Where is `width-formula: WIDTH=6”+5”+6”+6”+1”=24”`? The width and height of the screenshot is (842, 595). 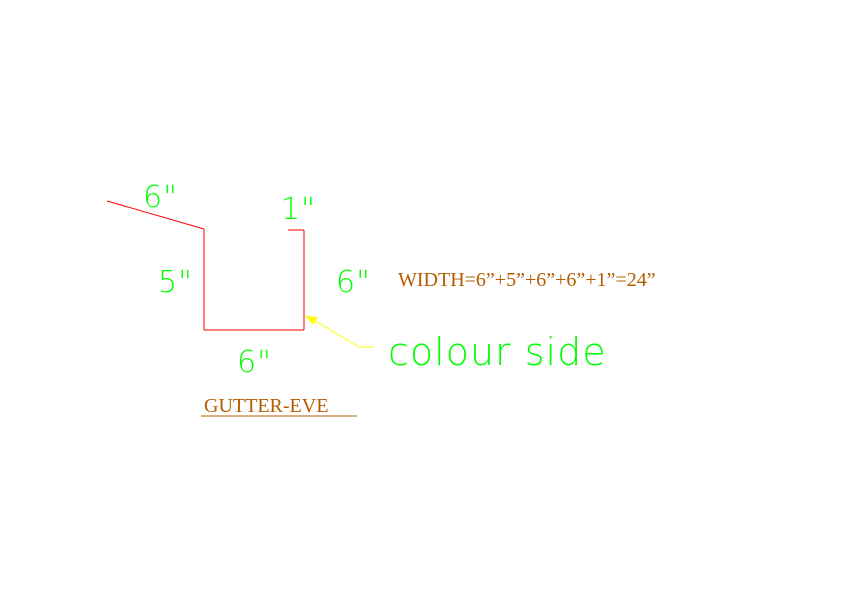
width-formula: WIDTH=6”+5”+6”+6”+1”=24” is located at coordinates (527, 280).